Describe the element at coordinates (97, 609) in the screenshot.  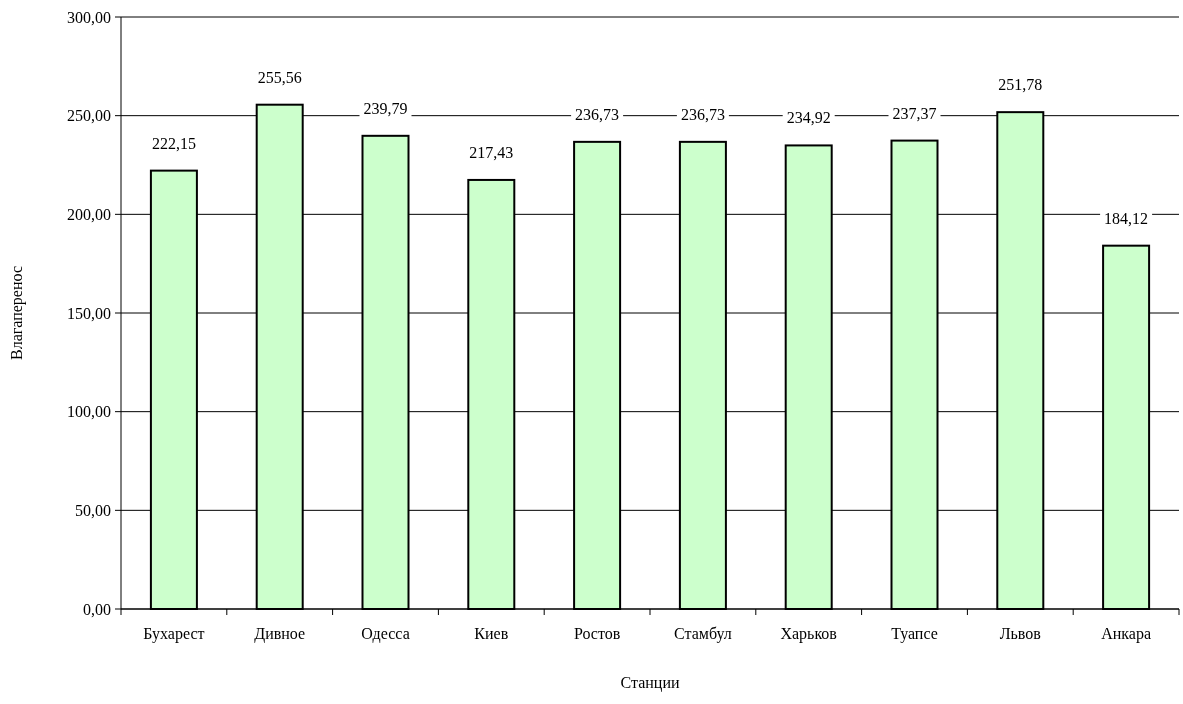
I see `y-tick-label: 0,00` at that location.